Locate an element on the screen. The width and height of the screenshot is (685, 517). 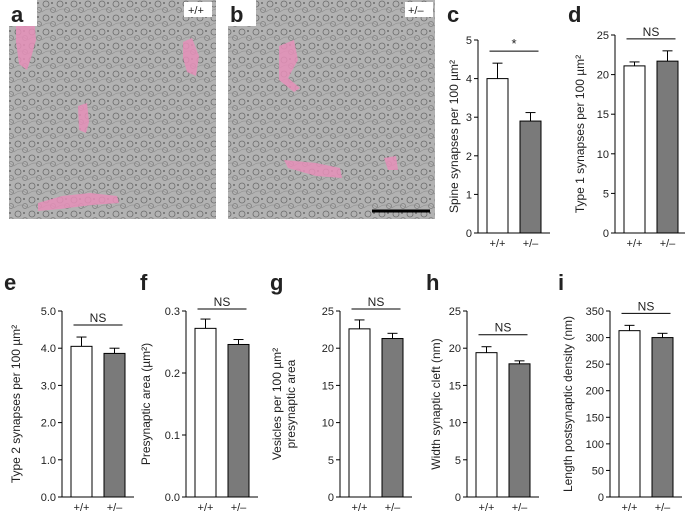
chart-panel-c: c 0 1 2 3 4 5 +/+ +/– * Spine synapses per 100 µm² is located at coordinates (498, 126).